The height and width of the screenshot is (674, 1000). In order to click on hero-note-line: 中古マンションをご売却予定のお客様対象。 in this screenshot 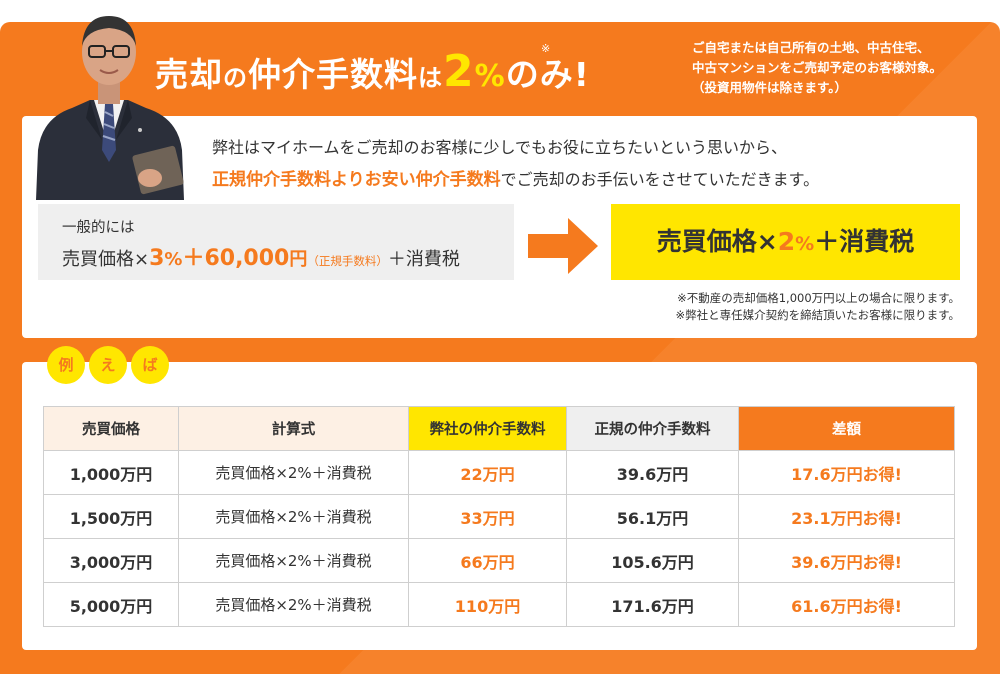, I will do `click(817, 67)`.